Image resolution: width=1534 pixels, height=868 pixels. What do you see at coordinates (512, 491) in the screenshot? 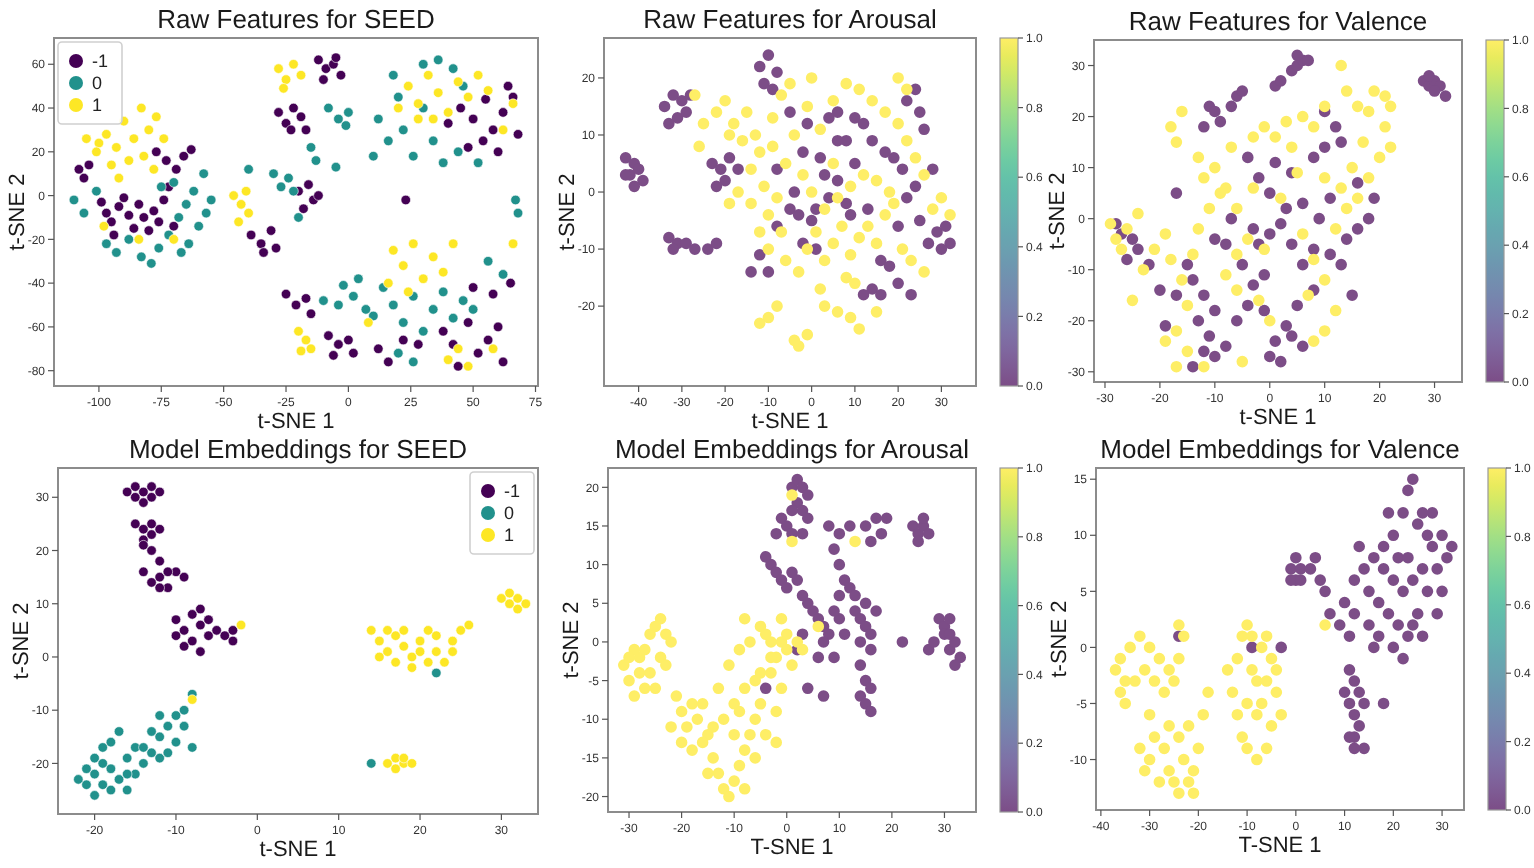
I see `legend-label: -1` at bounding box center [512, 491].